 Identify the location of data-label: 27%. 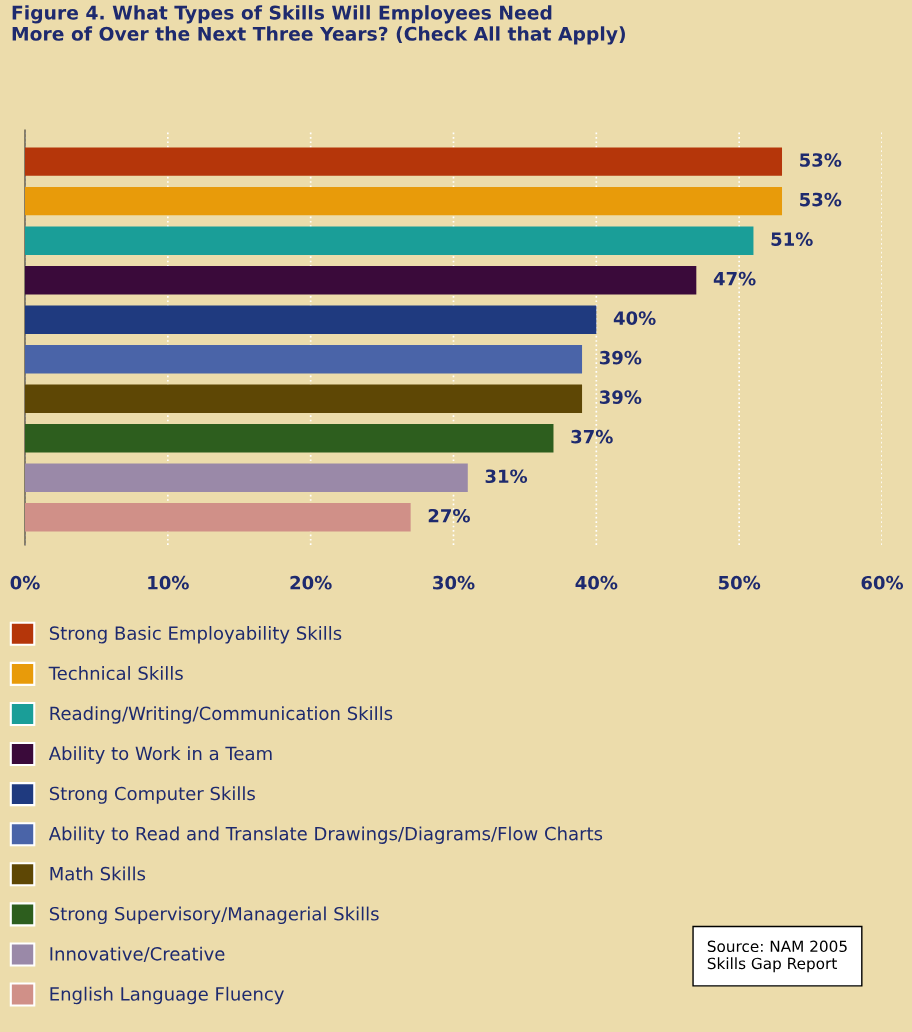
(449, 515).